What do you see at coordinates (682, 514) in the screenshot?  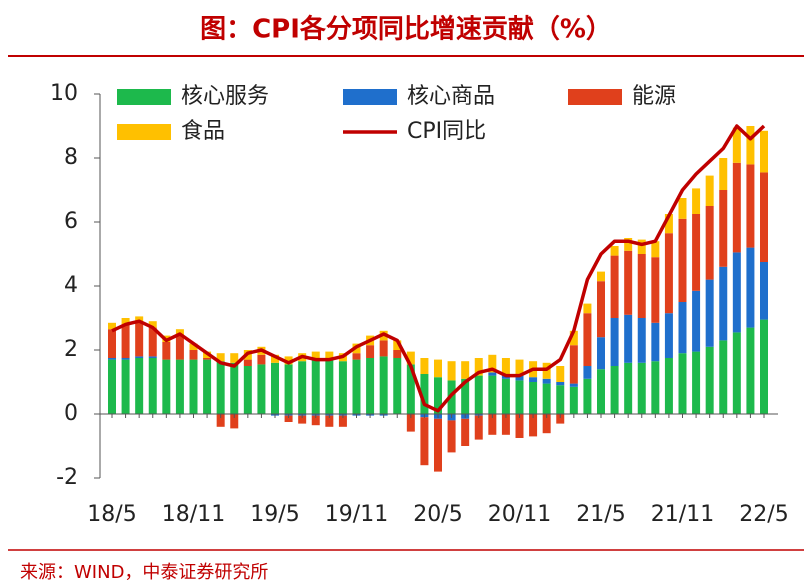 I see `x-tick-label: 21/11` at bounding box center [682, 514].